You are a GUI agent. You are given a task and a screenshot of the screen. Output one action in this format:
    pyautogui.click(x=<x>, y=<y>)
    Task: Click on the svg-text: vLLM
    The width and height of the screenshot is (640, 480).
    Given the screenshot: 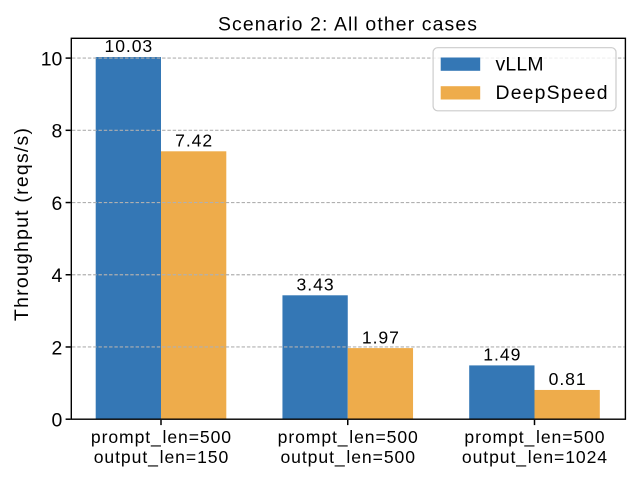 What is the action you would take?
    pyautogui.click(x=520, y=64)
    